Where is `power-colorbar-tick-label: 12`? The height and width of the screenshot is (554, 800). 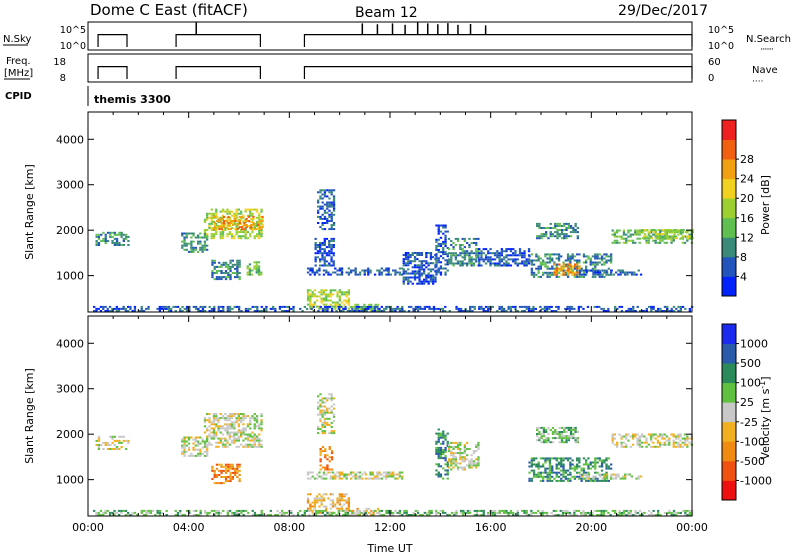
power-colorbar-tick-label: 12 is located at coordinates (747, 237).